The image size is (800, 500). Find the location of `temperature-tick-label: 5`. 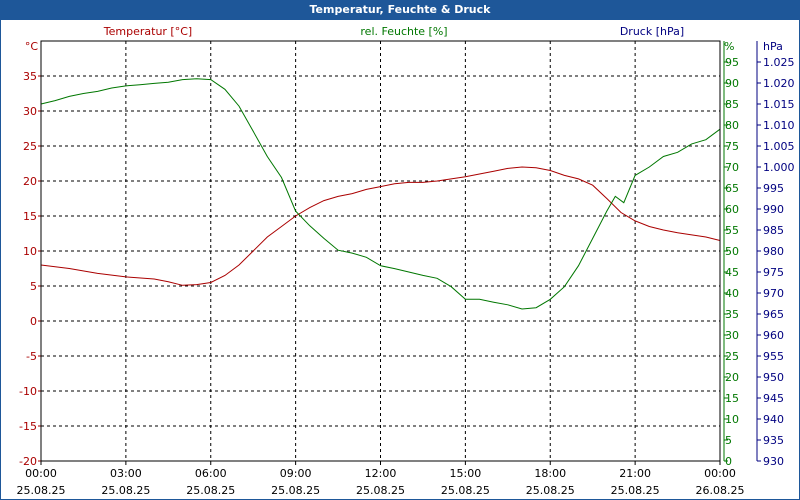

temperature-tick-label: 5 is located at coordinates (33, 286).